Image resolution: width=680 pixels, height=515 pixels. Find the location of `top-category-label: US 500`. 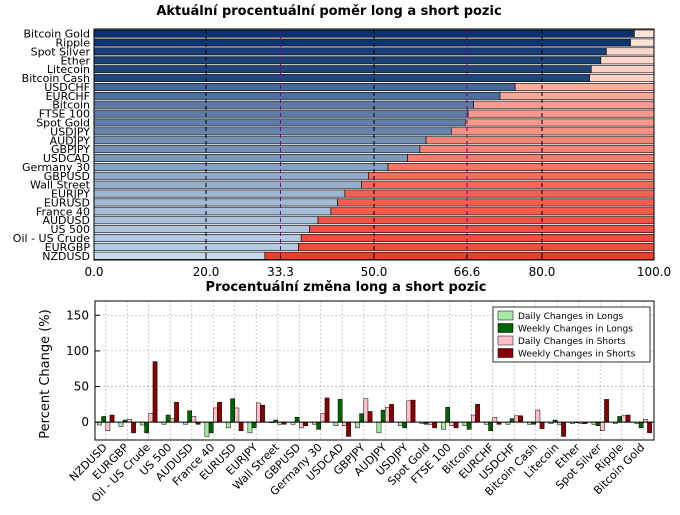

top-category-label: US 500 is located at coordinates (70, 229).